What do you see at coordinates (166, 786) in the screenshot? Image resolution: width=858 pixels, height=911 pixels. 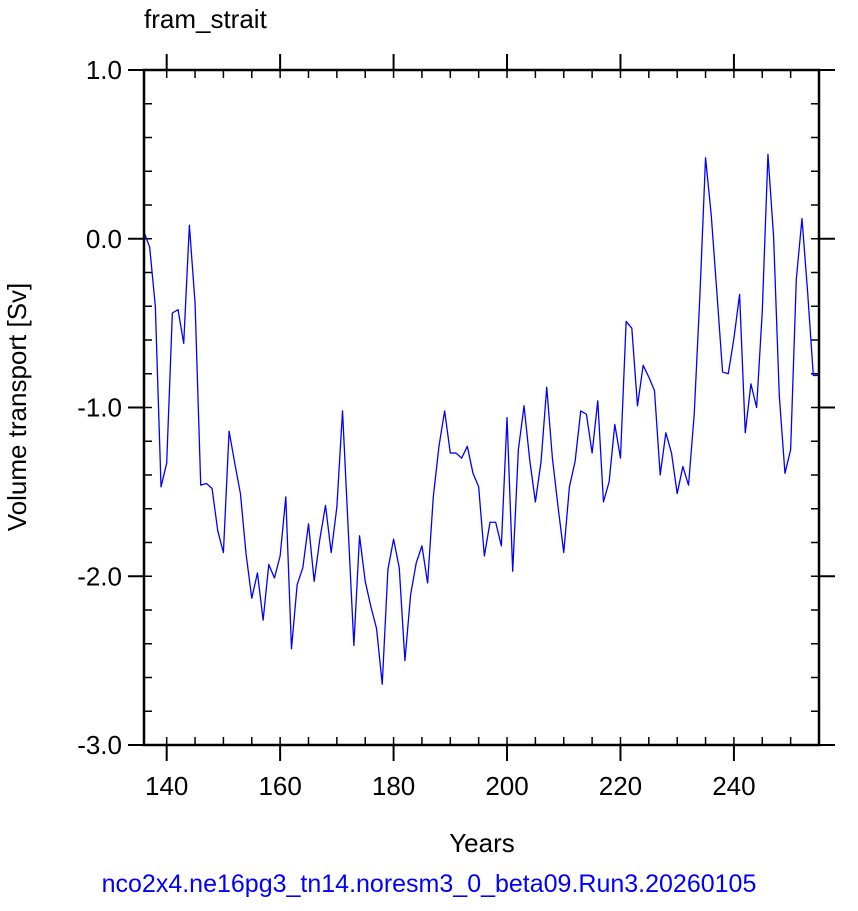 I see `x-tick-label: 140` at bounding box center [166, 786].